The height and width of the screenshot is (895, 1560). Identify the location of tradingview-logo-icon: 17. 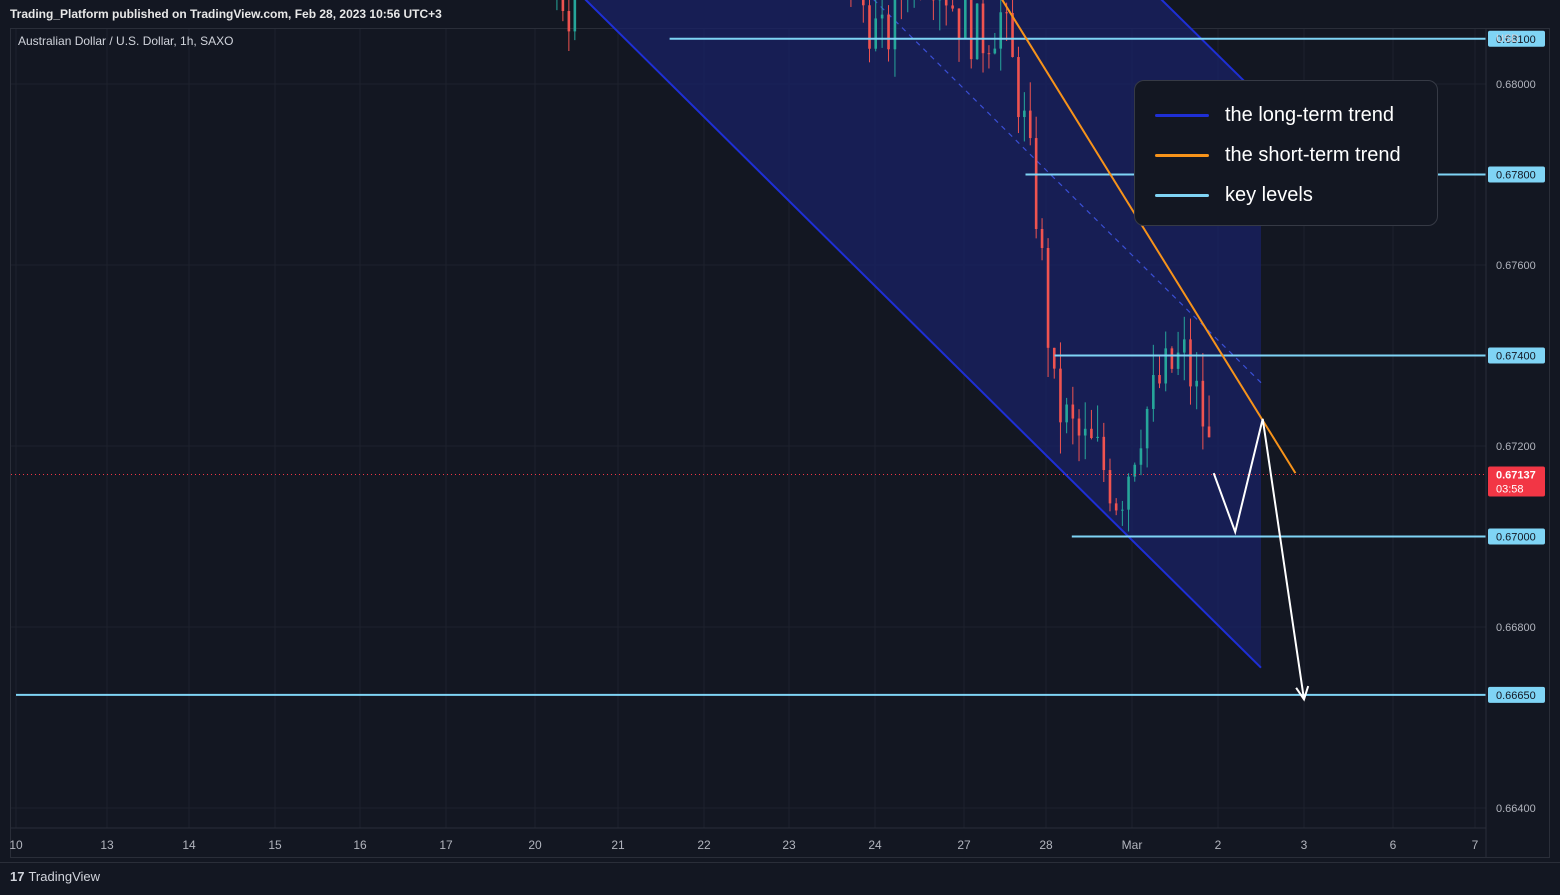
(17, 876).